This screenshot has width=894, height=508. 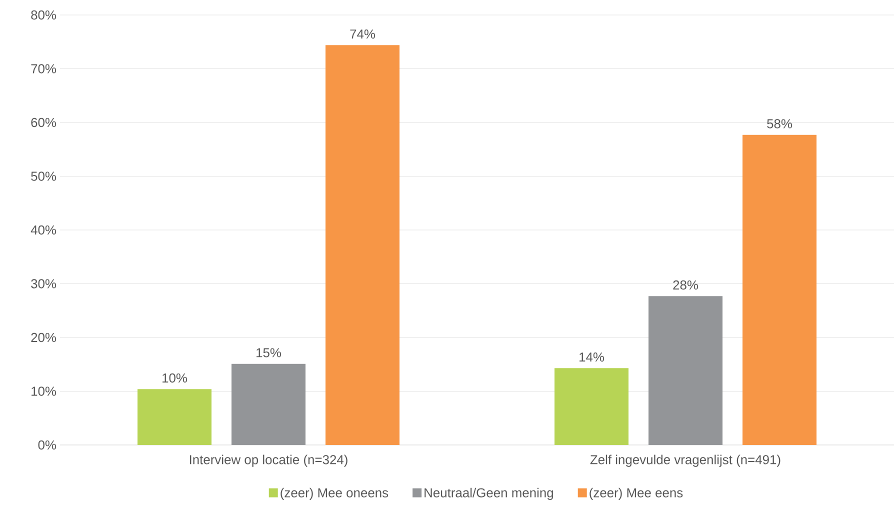 What do you see at coordinates (47, 445) in the screenshot?
I see `y-tick-label: 0%` at bounding box center [47, 445].